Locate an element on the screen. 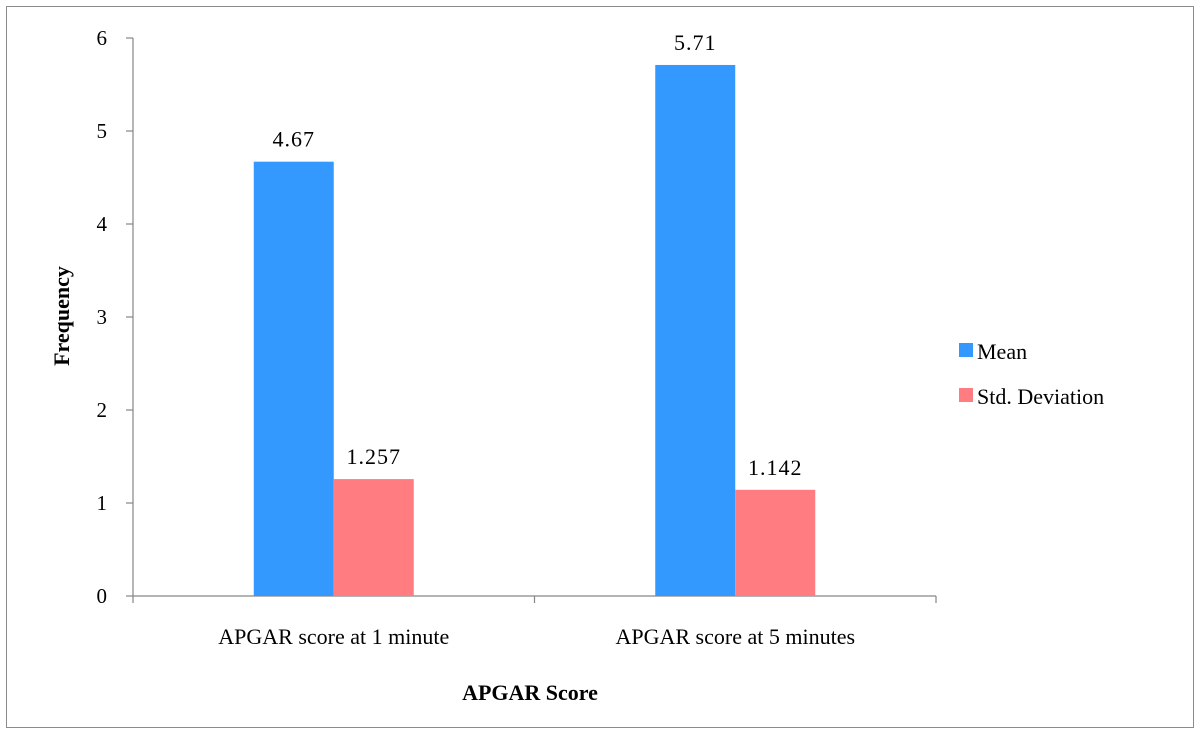 This screenshot has width=1203, height=735. data-label: 5.71 is located at coordinates (695, 42).